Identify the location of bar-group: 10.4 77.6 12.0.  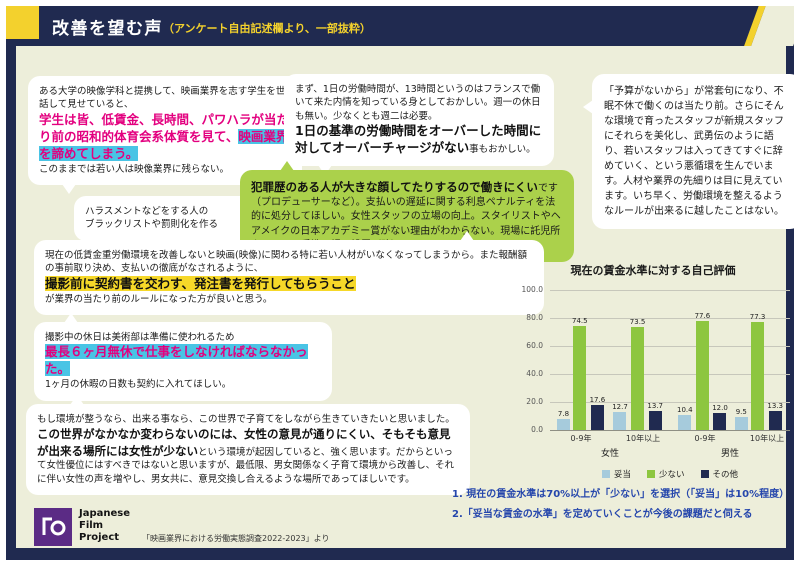
(702, 371).